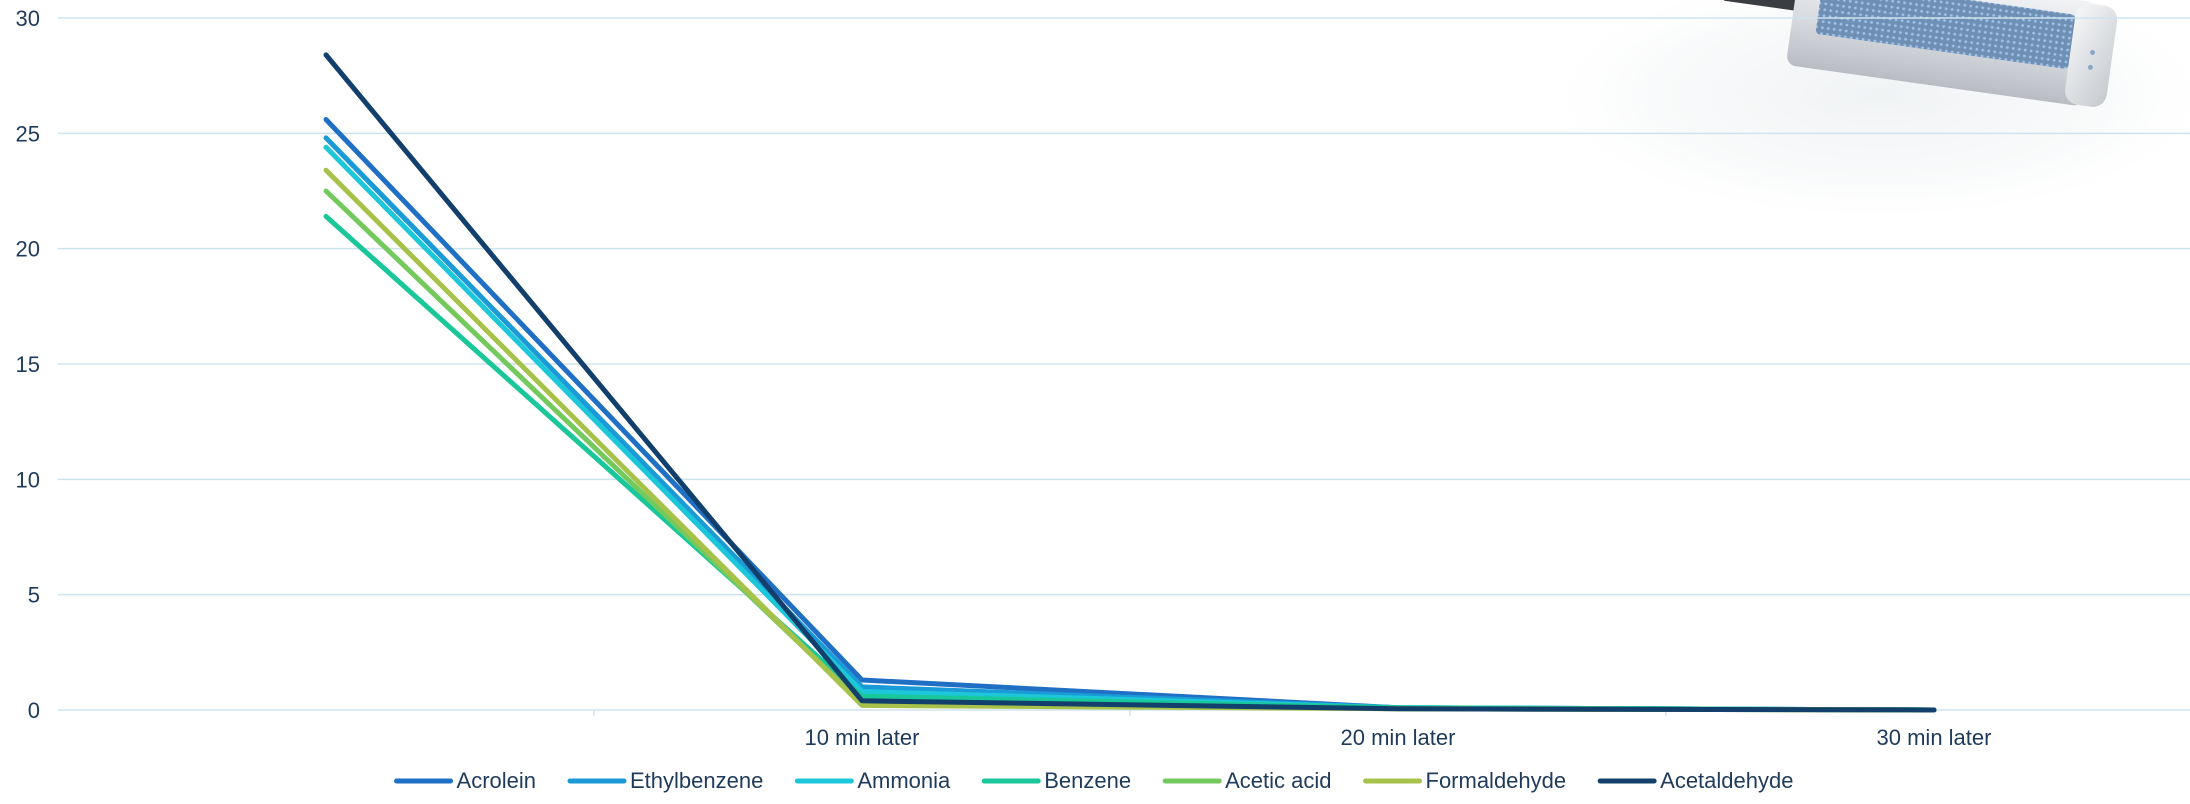 The height and width of the screenshot is (804, 2190). What do you see at coordinates (904, 780) in the screenshot?
I see `legend-label: Ammonia` at bounding box center [904, 780].